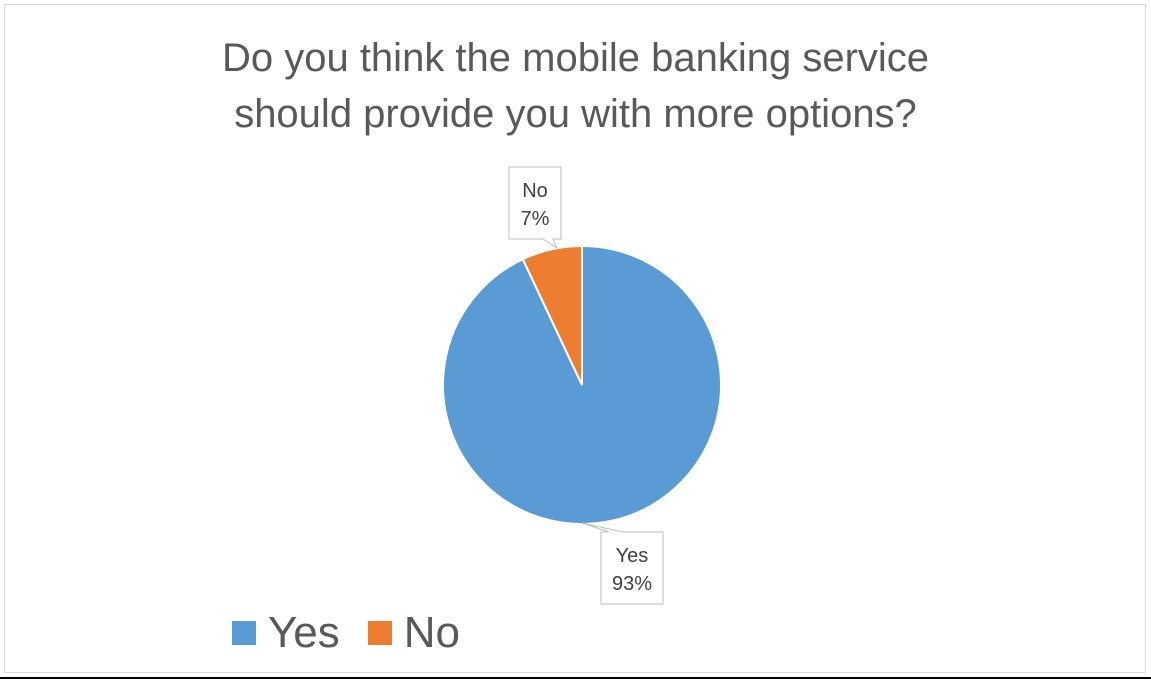 This screenshot has width=1151, height=681. Describe the element at coordinates (632, 584) in the screenshot. I see `data-label-value-yes: 93%` at that location.